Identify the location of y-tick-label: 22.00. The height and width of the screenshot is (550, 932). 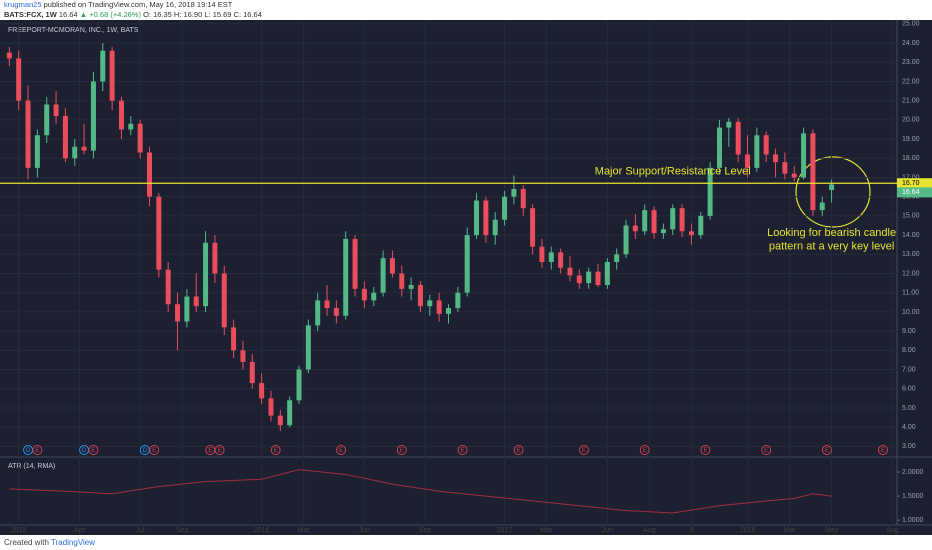
(911, 81).